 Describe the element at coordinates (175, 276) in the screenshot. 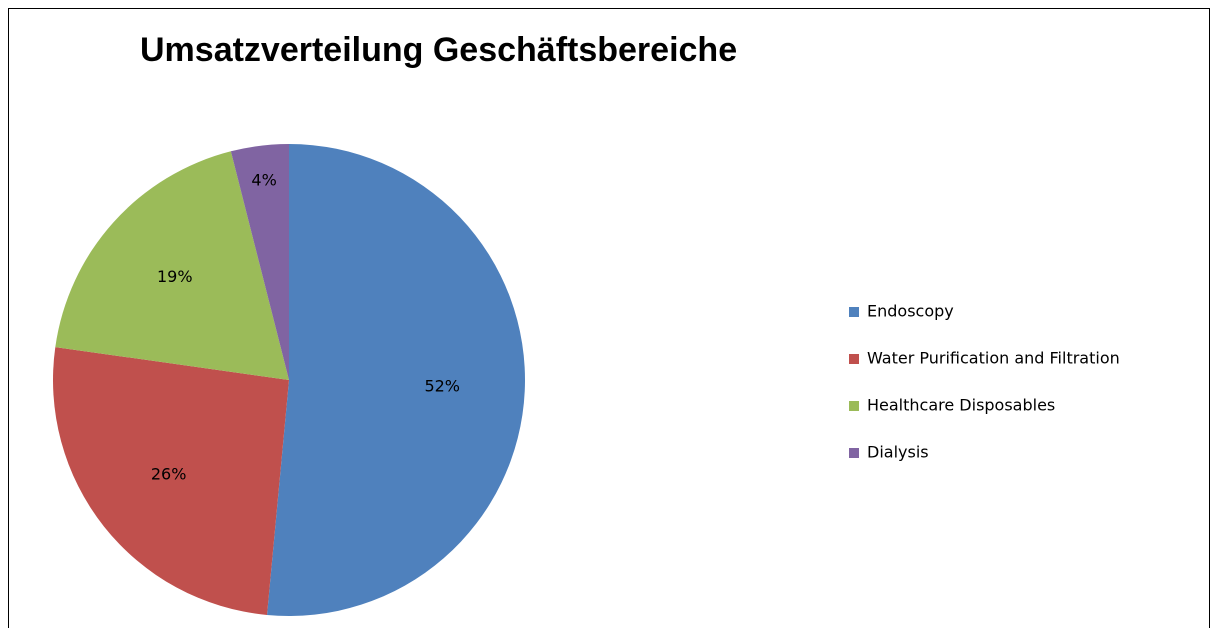

I see `data-label: 19%` at that location.